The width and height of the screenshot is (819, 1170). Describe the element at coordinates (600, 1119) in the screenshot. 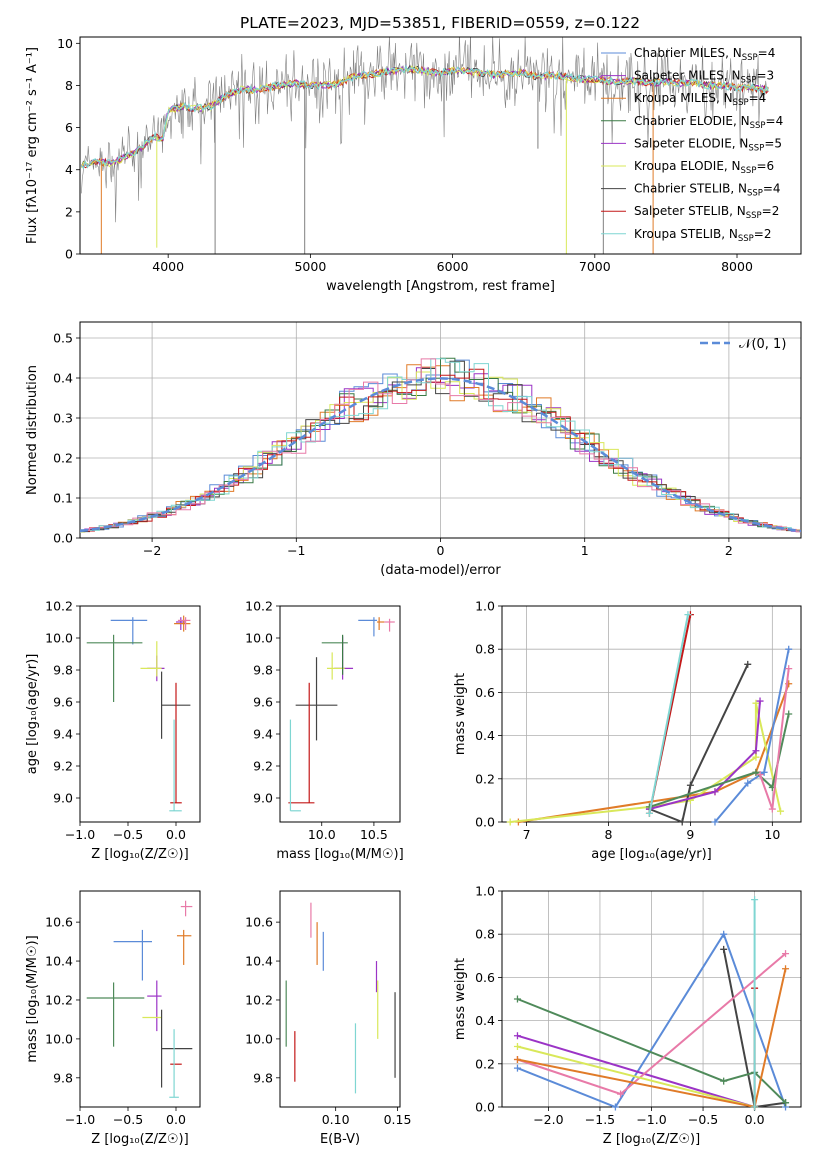

I see `x-tick-label: −1.5` at that location.